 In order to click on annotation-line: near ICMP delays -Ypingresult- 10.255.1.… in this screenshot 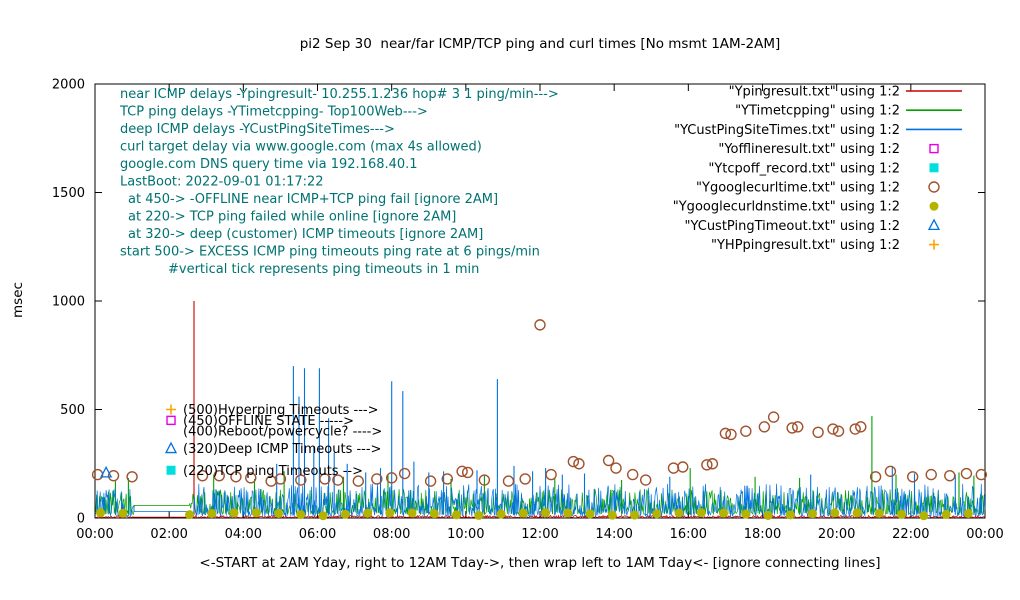, I will do `click(339, 94)`.